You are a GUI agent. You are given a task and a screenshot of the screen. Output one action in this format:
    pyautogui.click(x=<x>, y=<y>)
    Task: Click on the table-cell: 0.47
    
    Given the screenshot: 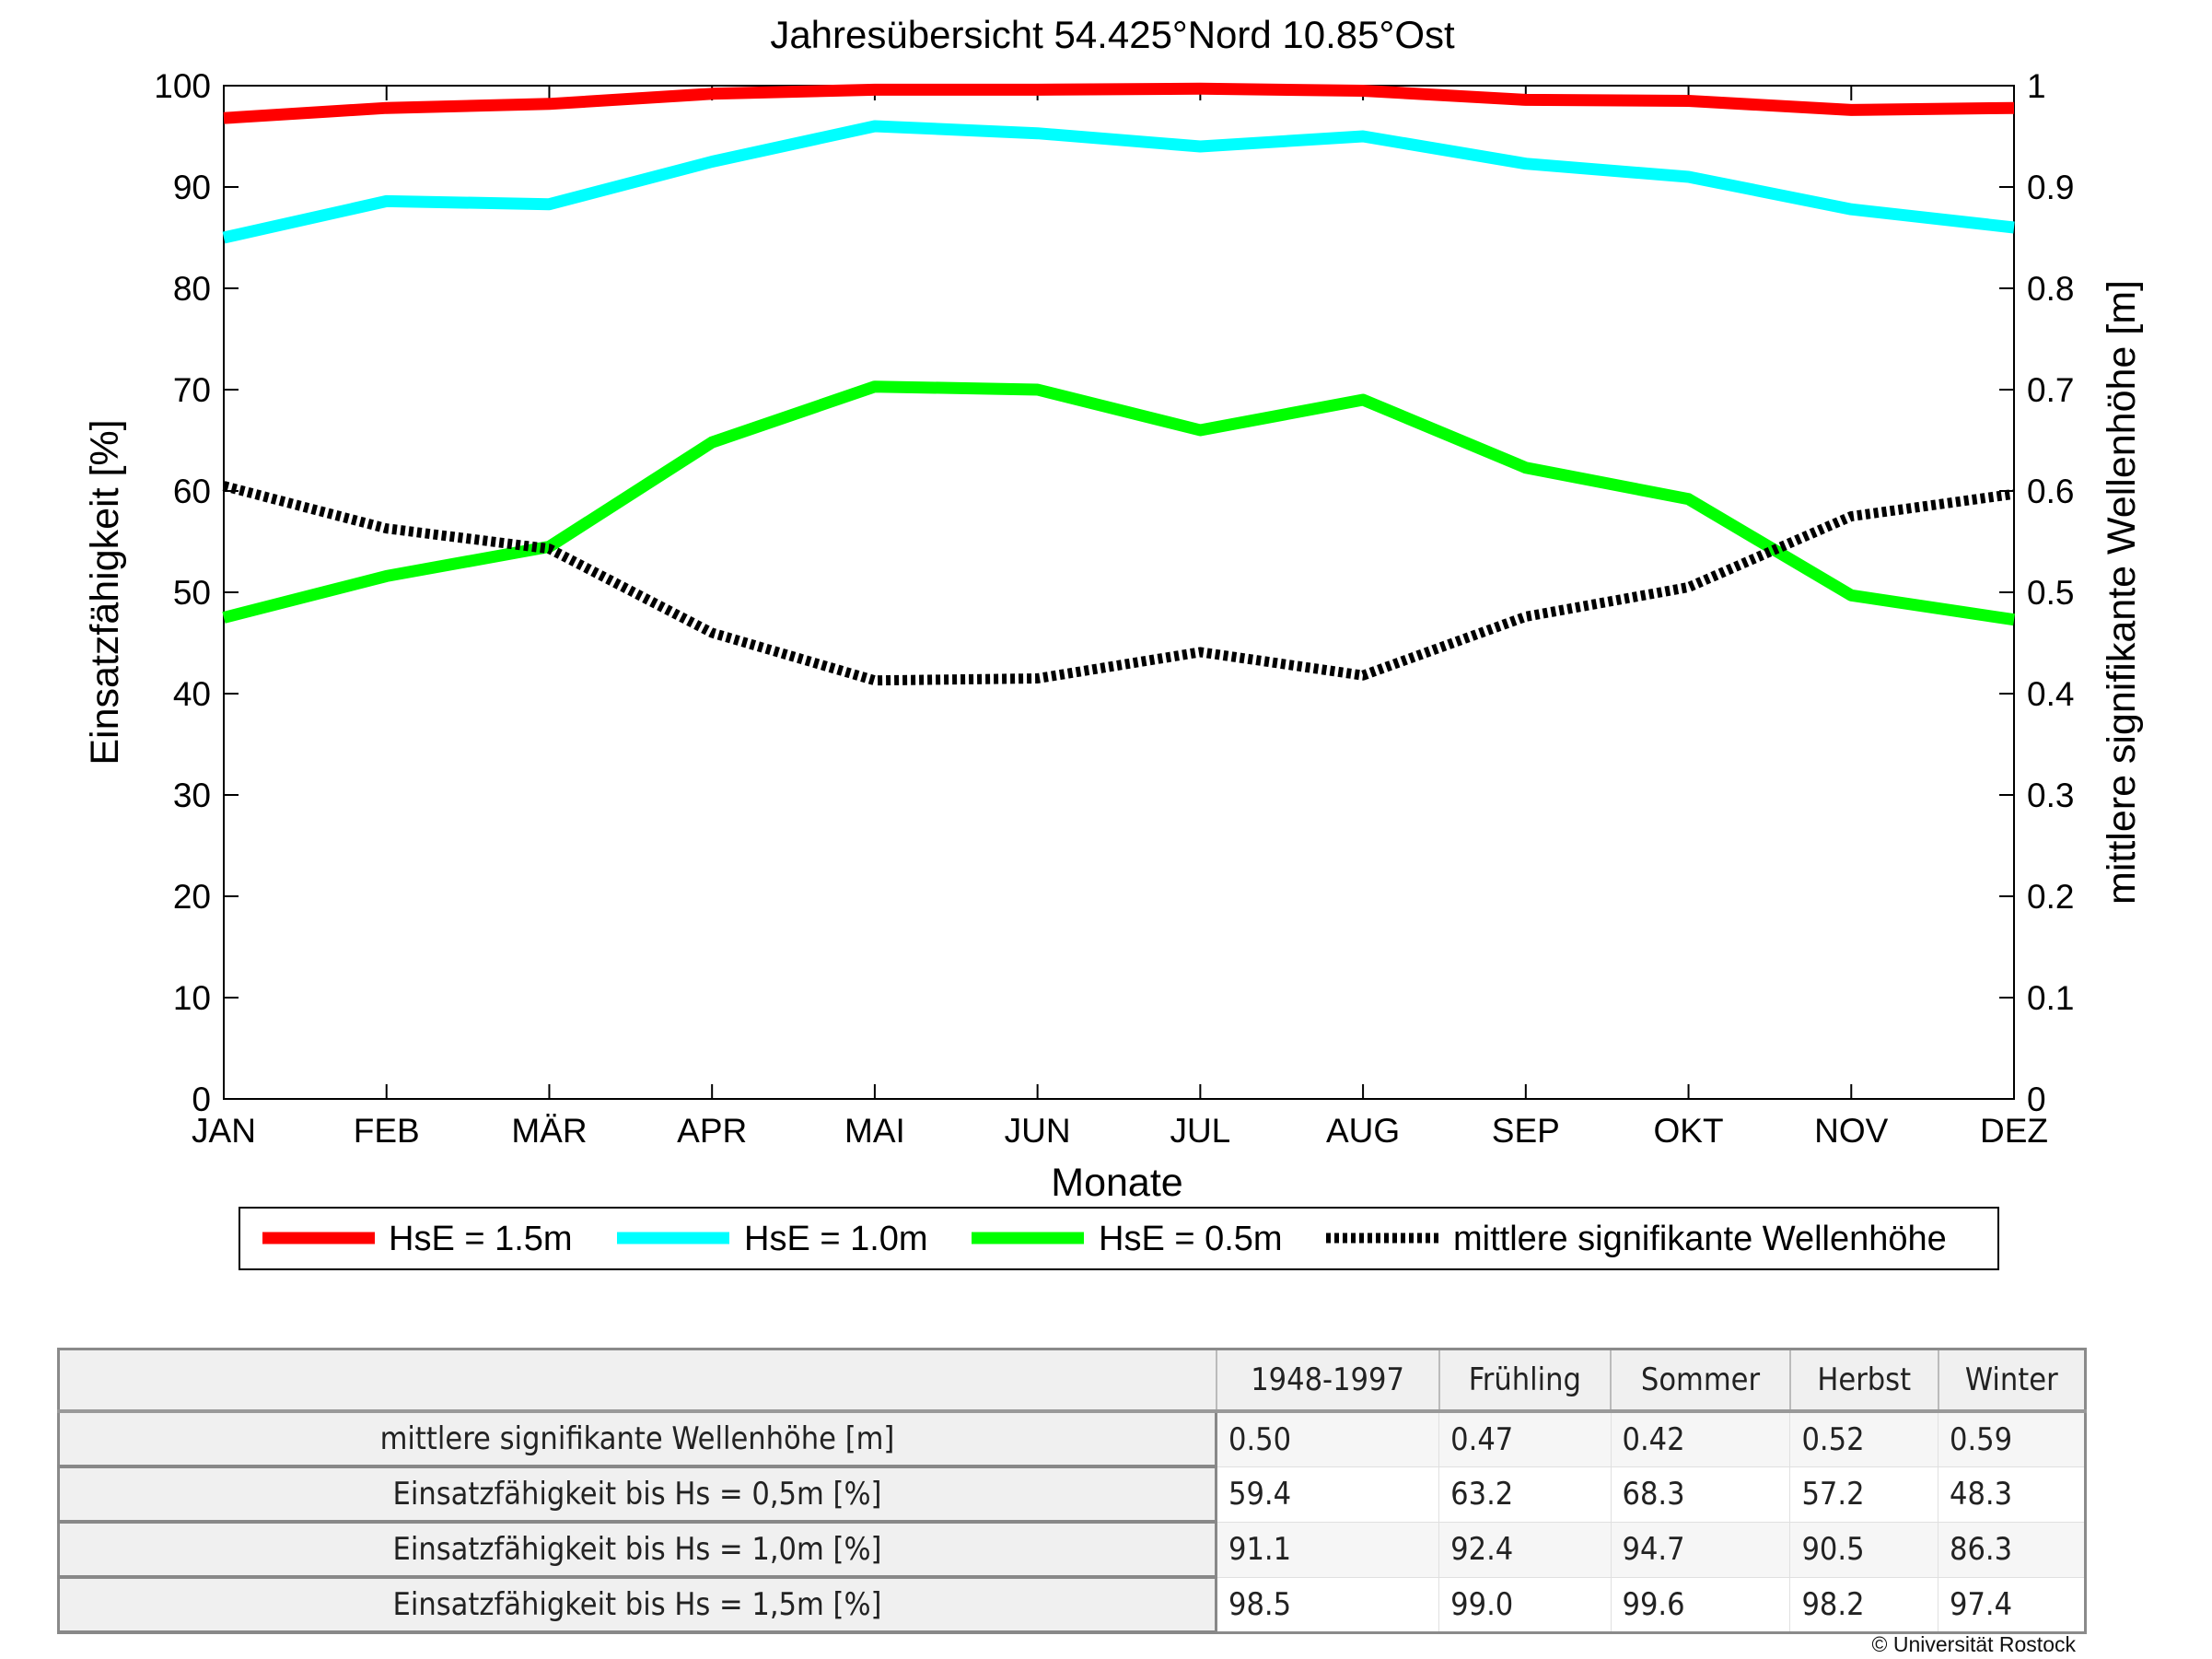 What is the action you would take?
    pyautogui.click(x=1525, y=1438)
    